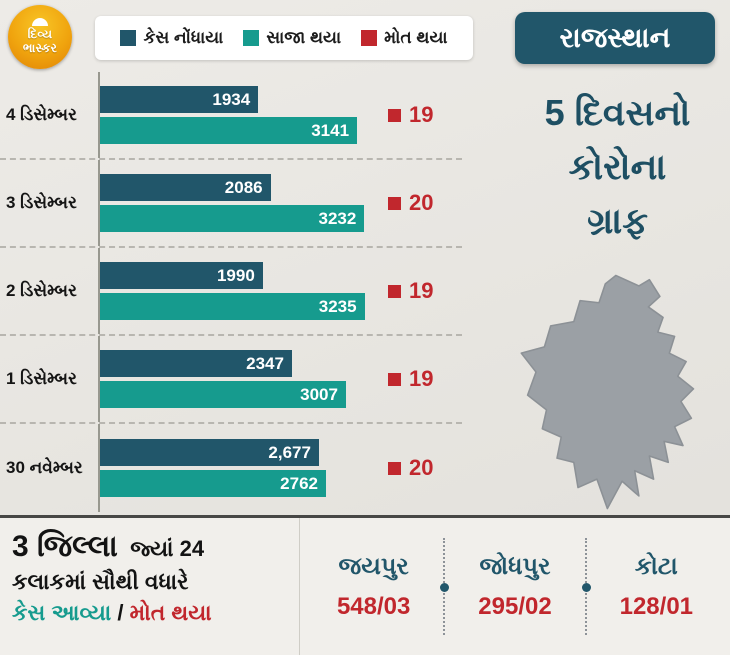 Image resolution: width=730 pixels, height=655 pixels. What do you see at coordinates (213, 483) in the screenshot?
I see `recovered-bar: 2762` at bounding box center [213, 483].